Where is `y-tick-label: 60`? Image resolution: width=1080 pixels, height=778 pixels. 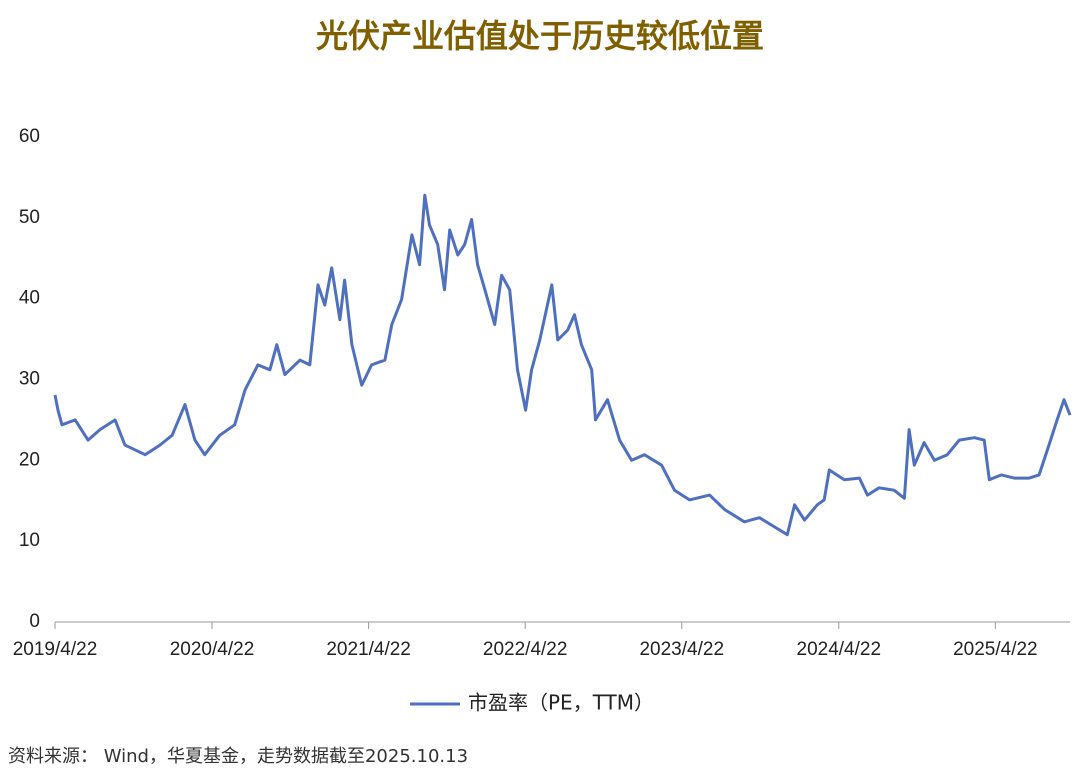 y-tick-label: 60 is located at coordinates (29, 136).